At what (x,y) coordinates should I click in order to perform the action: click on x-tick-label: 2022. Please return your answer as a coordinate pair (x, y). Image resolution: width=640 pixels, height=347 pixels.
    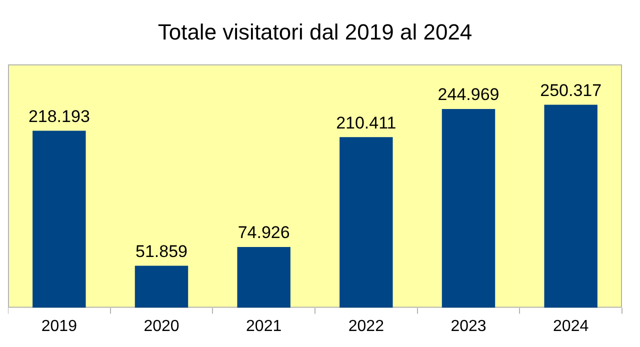
    Looking at the image, I should click on (366, 326).